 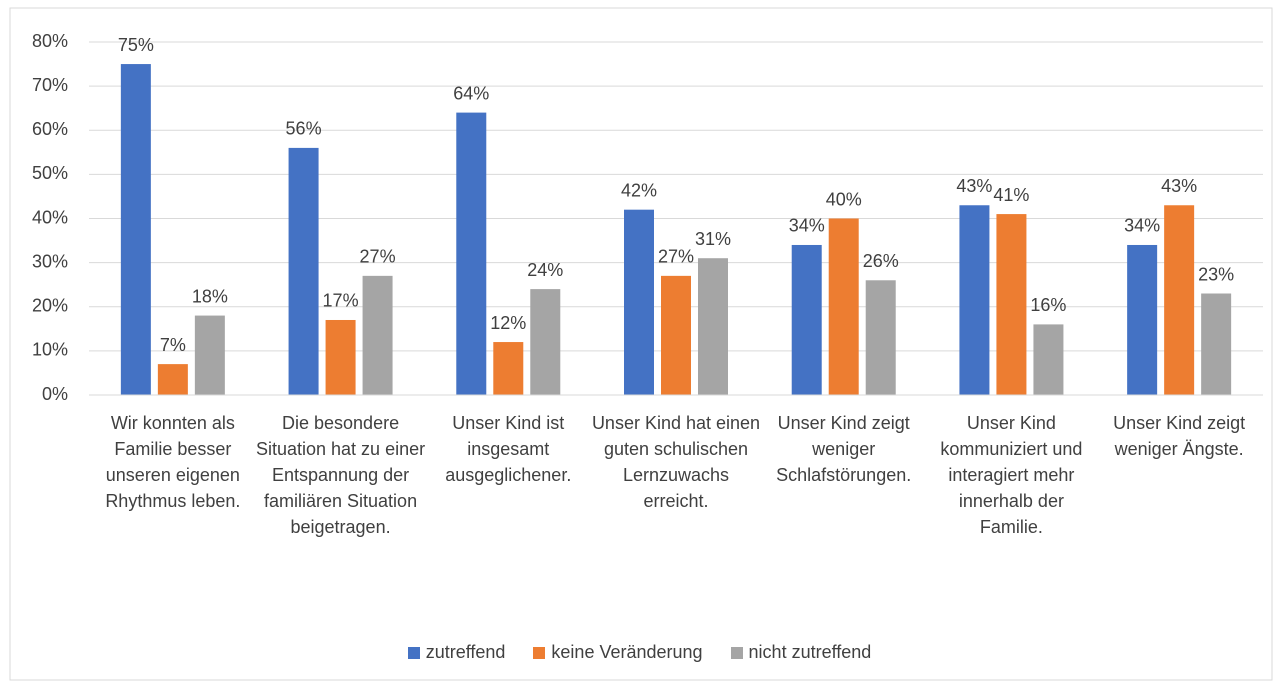 I want to click on y-tick-label: 80%, so click(x=50, y=41).